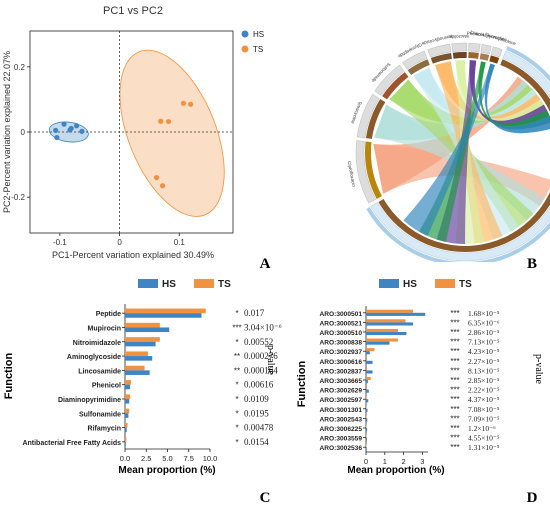 The height and width of the screenshot is (519, 550). I want to click on chord-segment-phenicol, so click(473, 55).